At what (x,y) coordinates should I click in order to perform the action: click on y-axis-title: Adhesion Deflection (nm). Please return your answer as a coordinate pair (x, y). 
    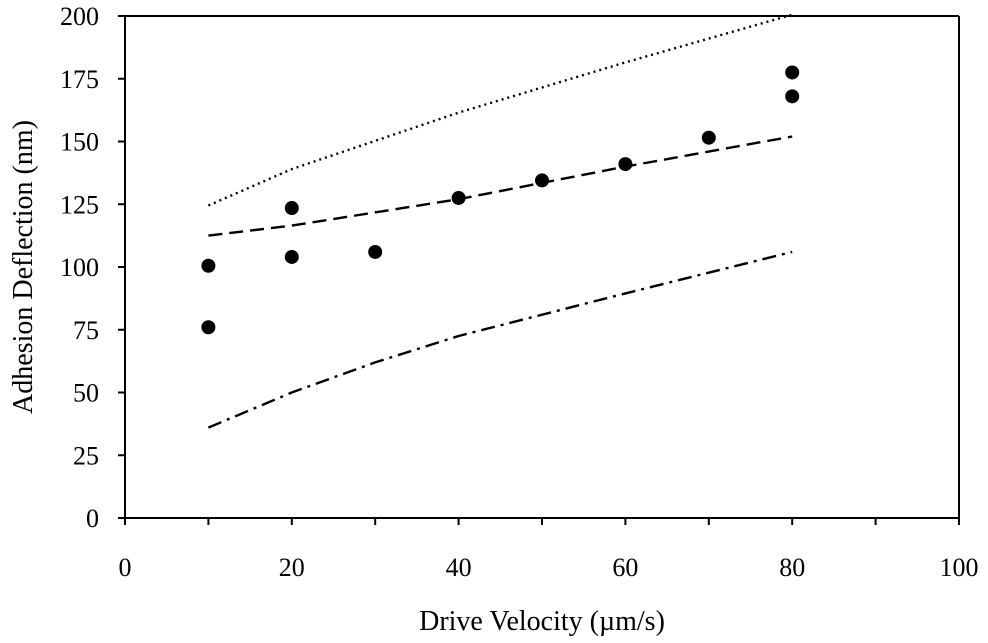
    Looking at the image, I should click on (23, 267).